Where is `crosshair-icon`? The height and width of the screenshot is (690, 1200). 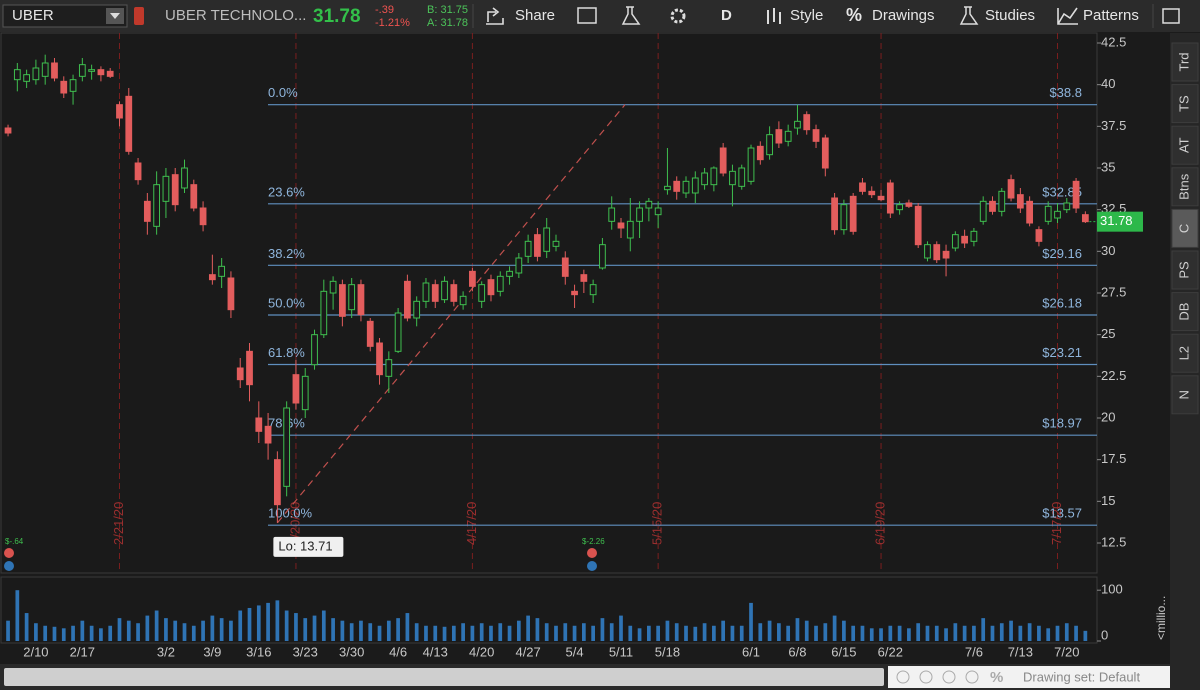
crosshair-icon is located at coordinates (926, 677).